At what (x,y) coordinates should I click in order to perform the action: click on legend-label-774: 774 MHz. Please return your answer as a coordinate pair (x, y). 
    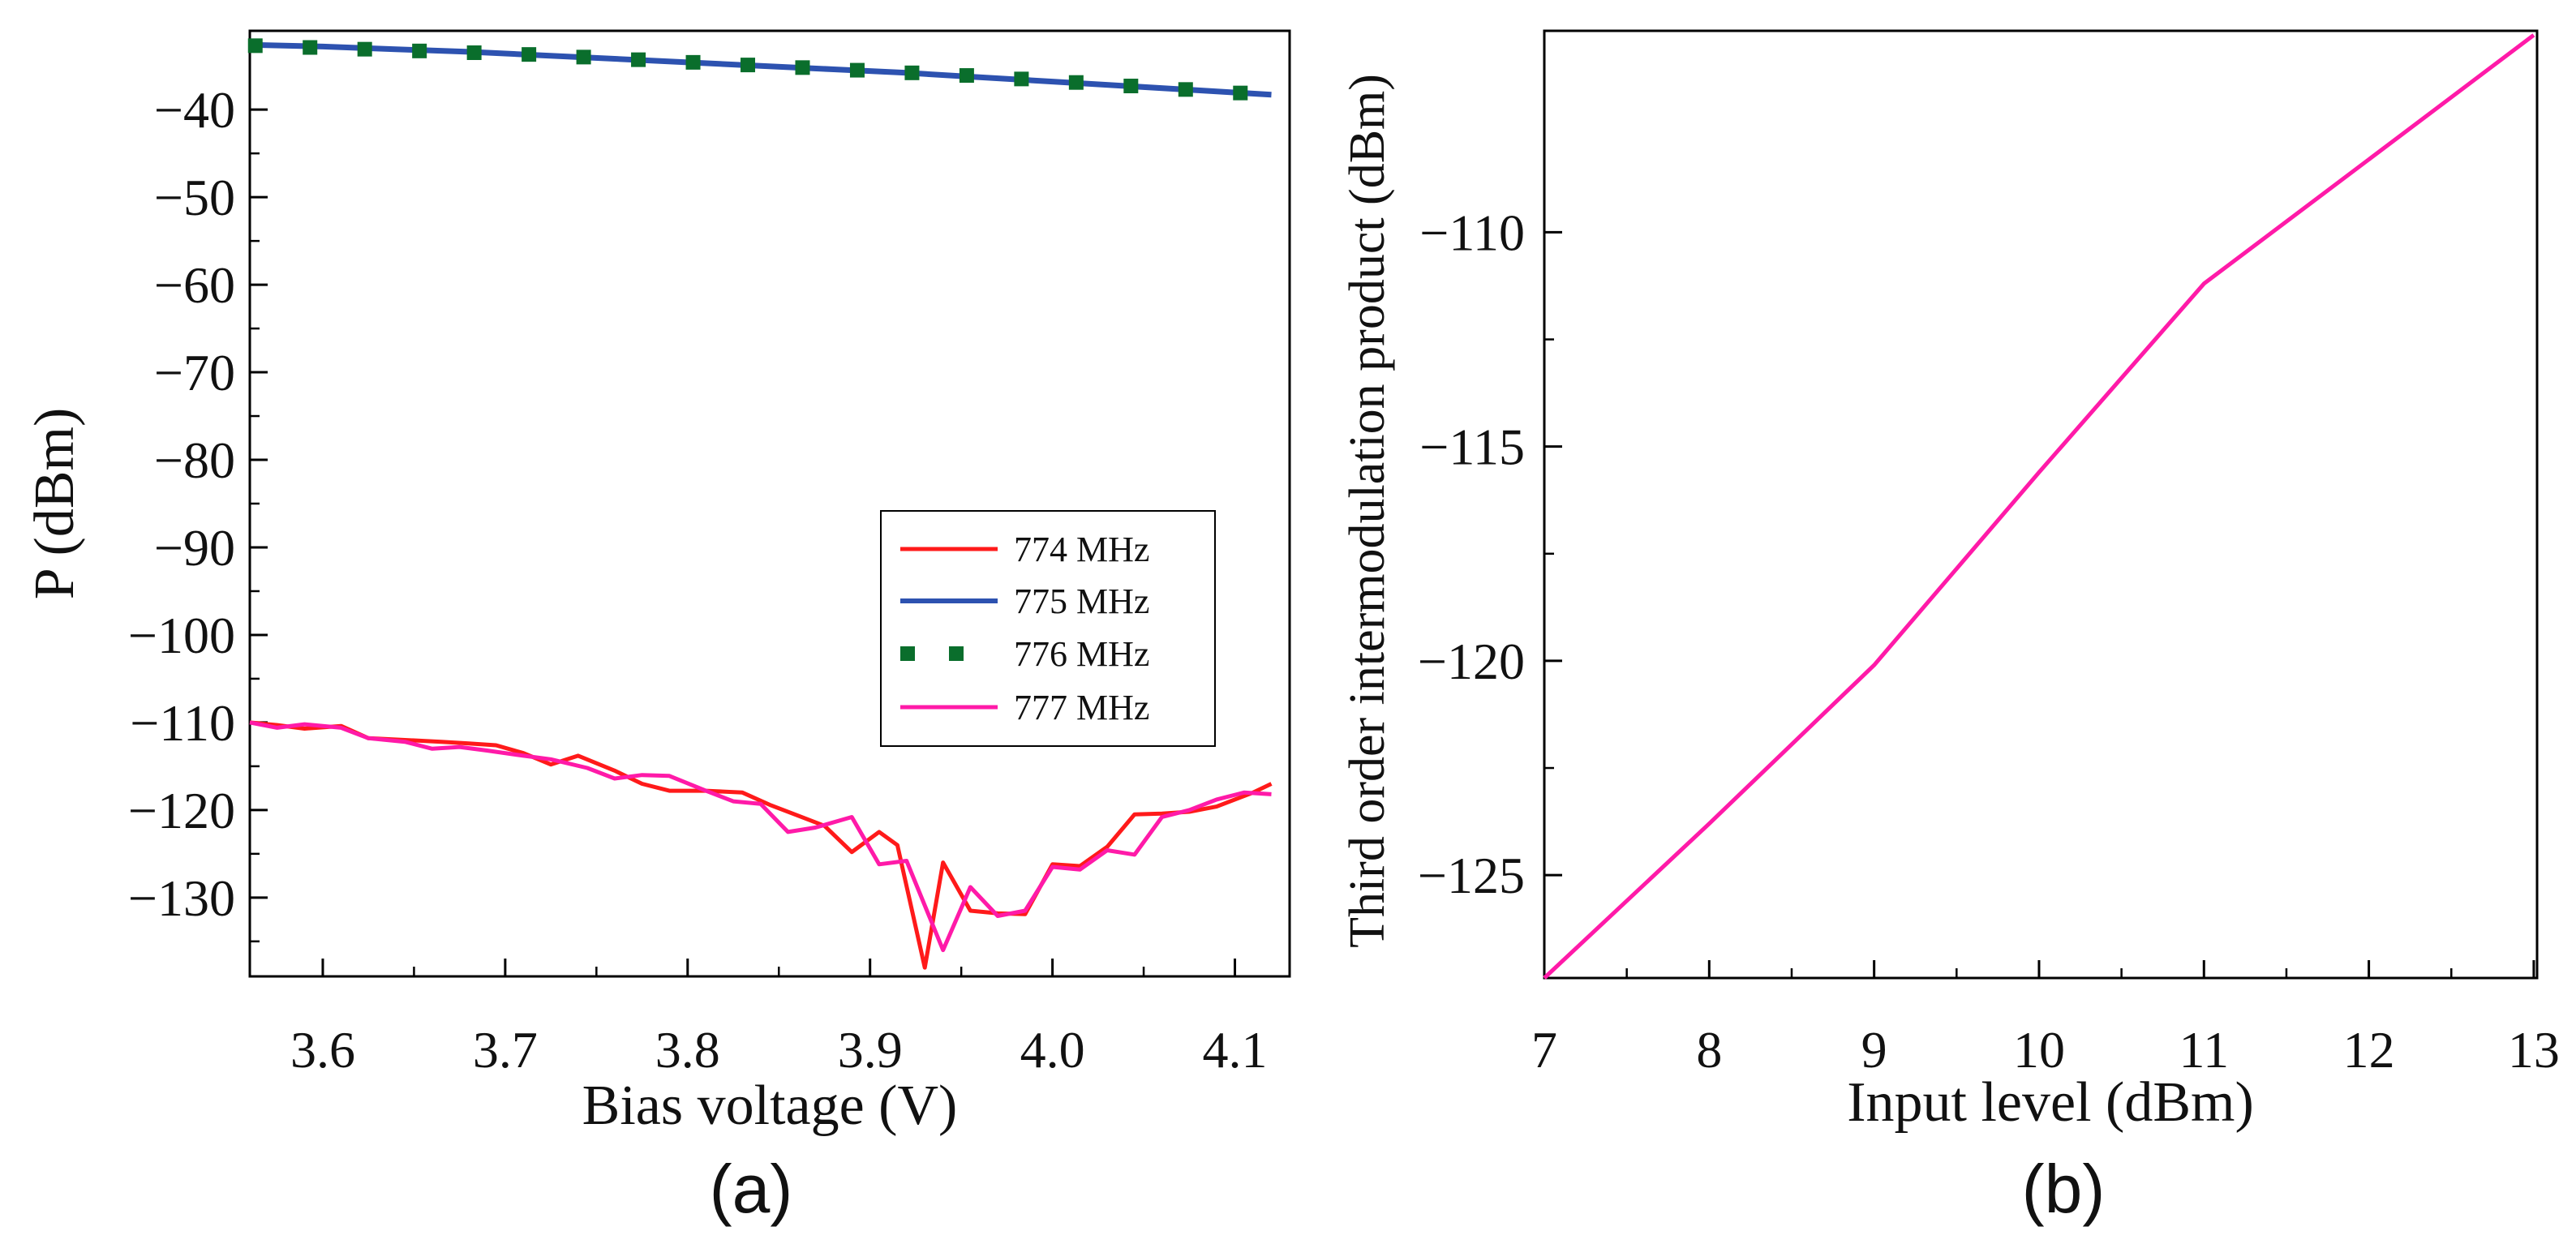
    Looking at the image, I should click on (1081, 549).